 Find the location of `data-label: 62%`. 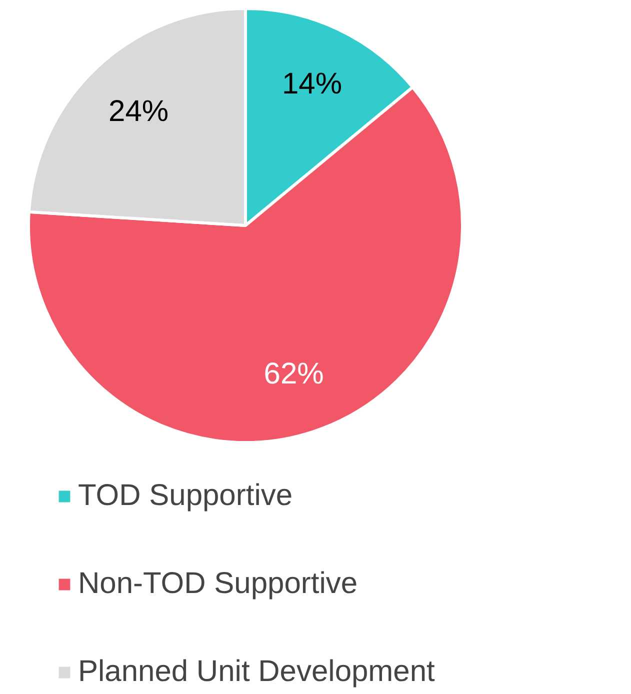

data-label: 62% is located at coordinates (294, 374).